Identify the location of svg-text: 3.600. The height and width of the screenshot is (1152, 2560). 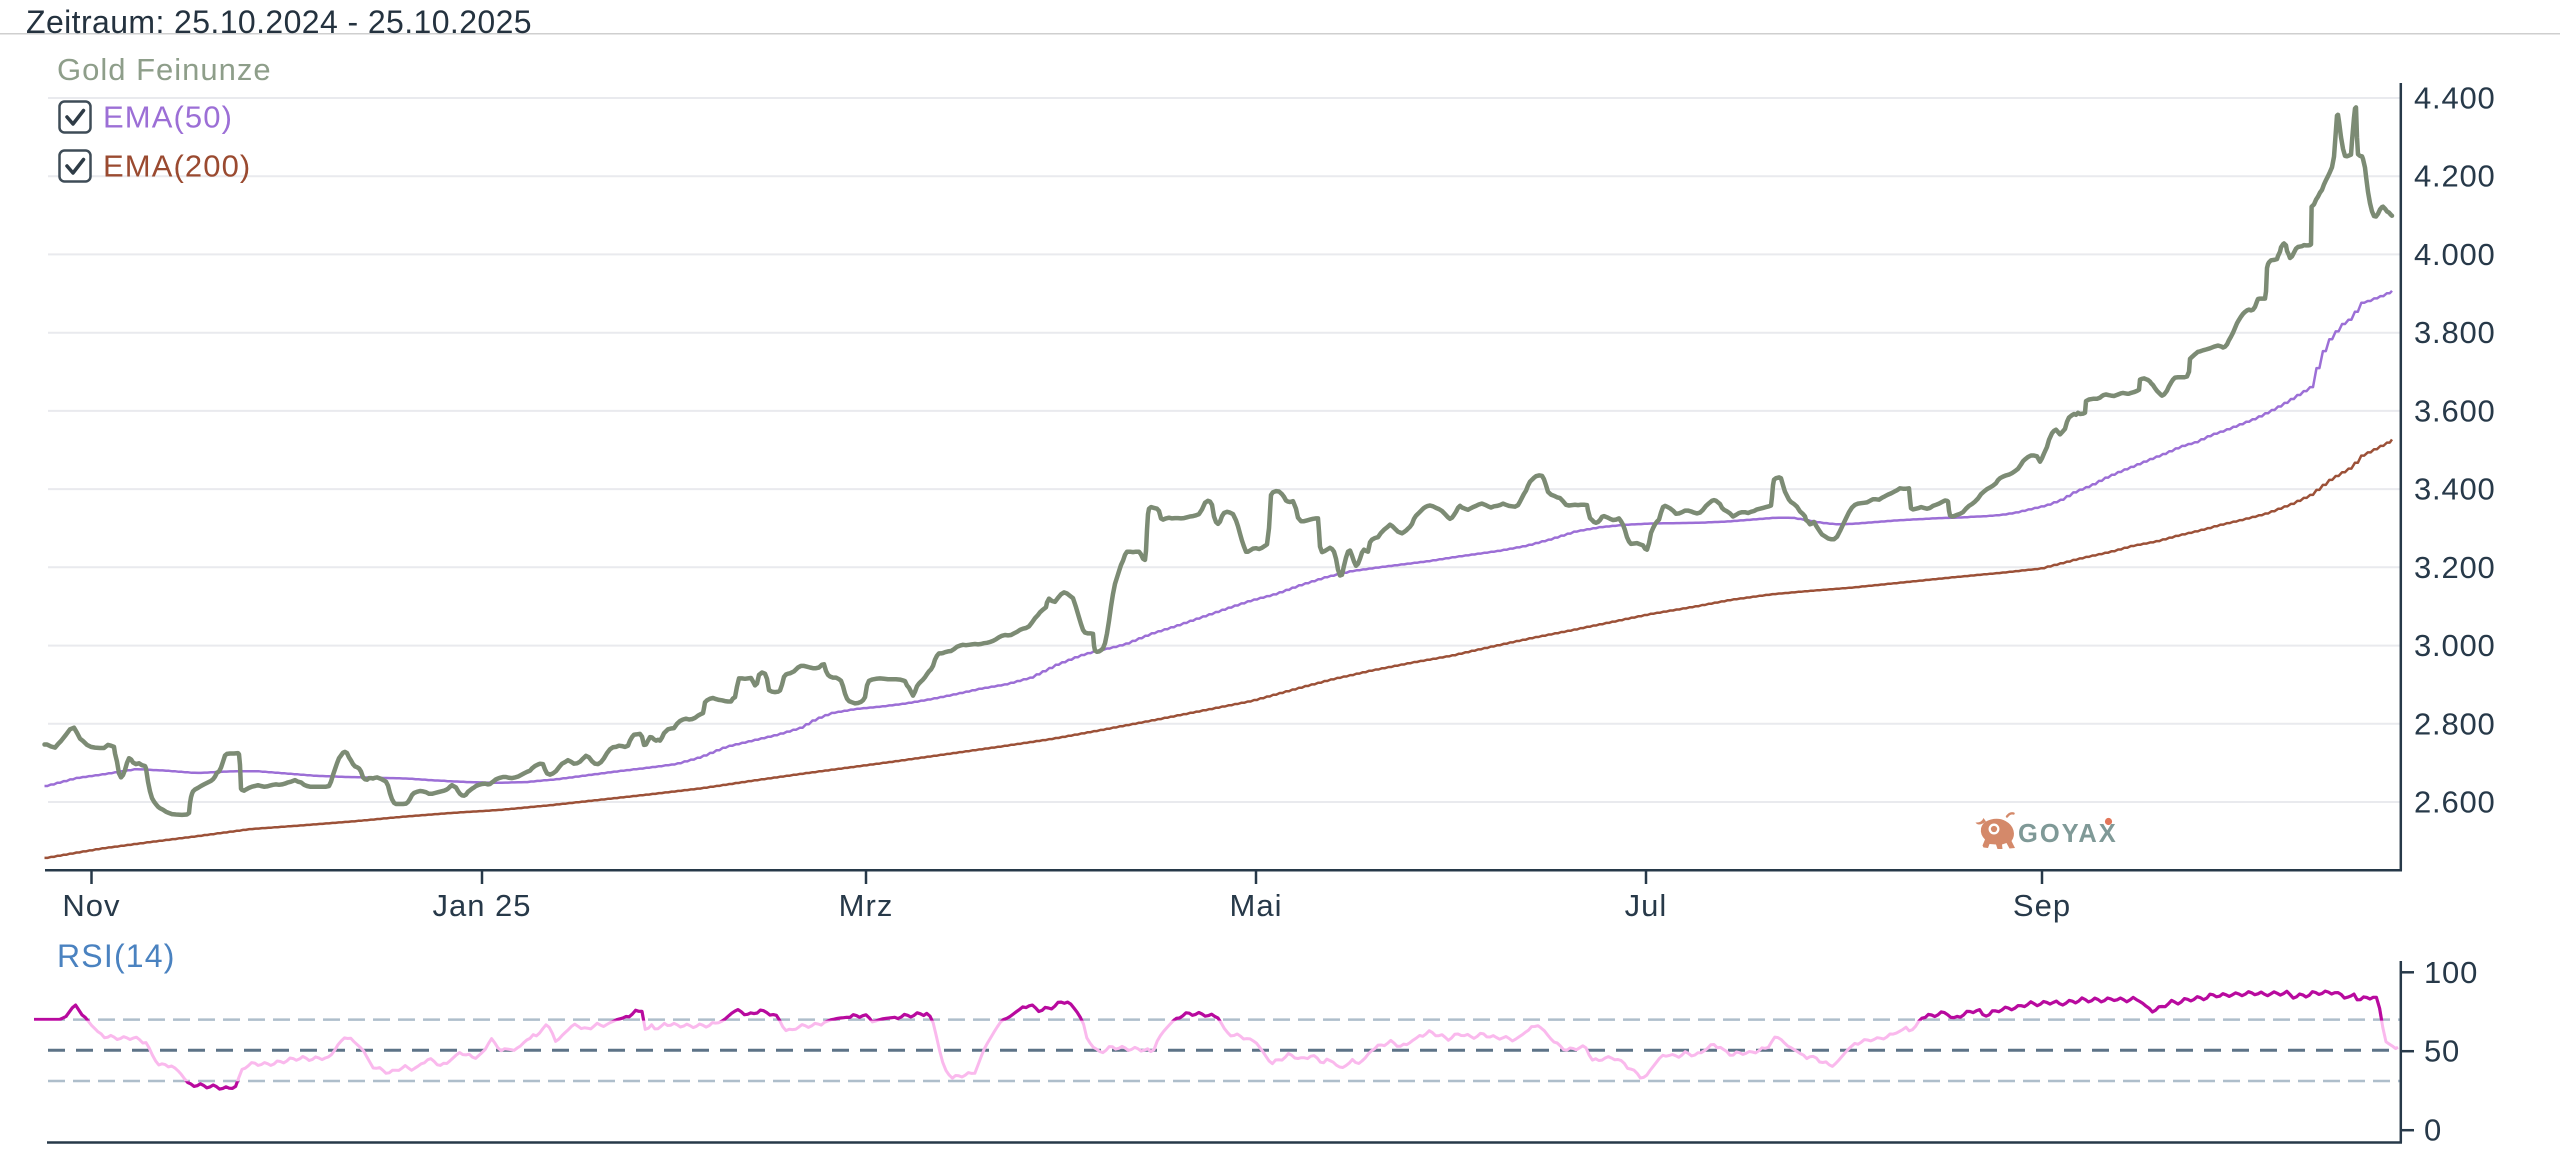
(2455, 410).